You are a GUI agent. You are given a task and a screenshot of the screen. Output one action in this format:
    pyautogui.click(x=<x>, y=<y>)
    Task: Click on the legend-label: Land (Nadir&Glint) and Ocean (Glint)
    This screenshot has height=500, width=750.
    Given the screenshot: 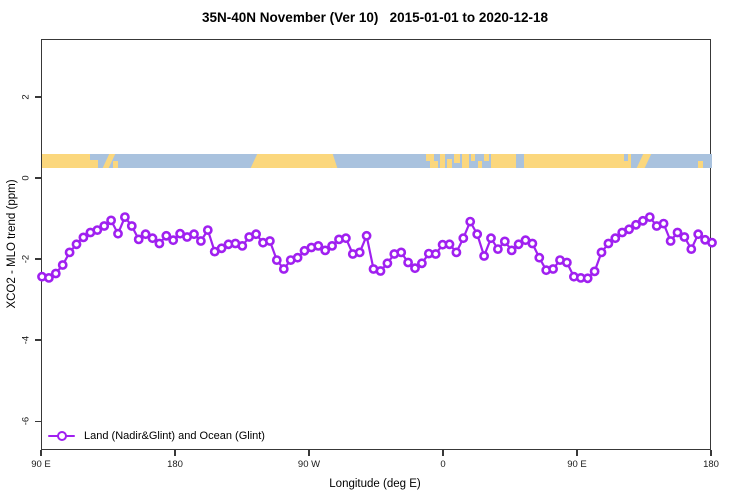 What is the action you would take?
    pyautogui.click(x=174, y=436)
    